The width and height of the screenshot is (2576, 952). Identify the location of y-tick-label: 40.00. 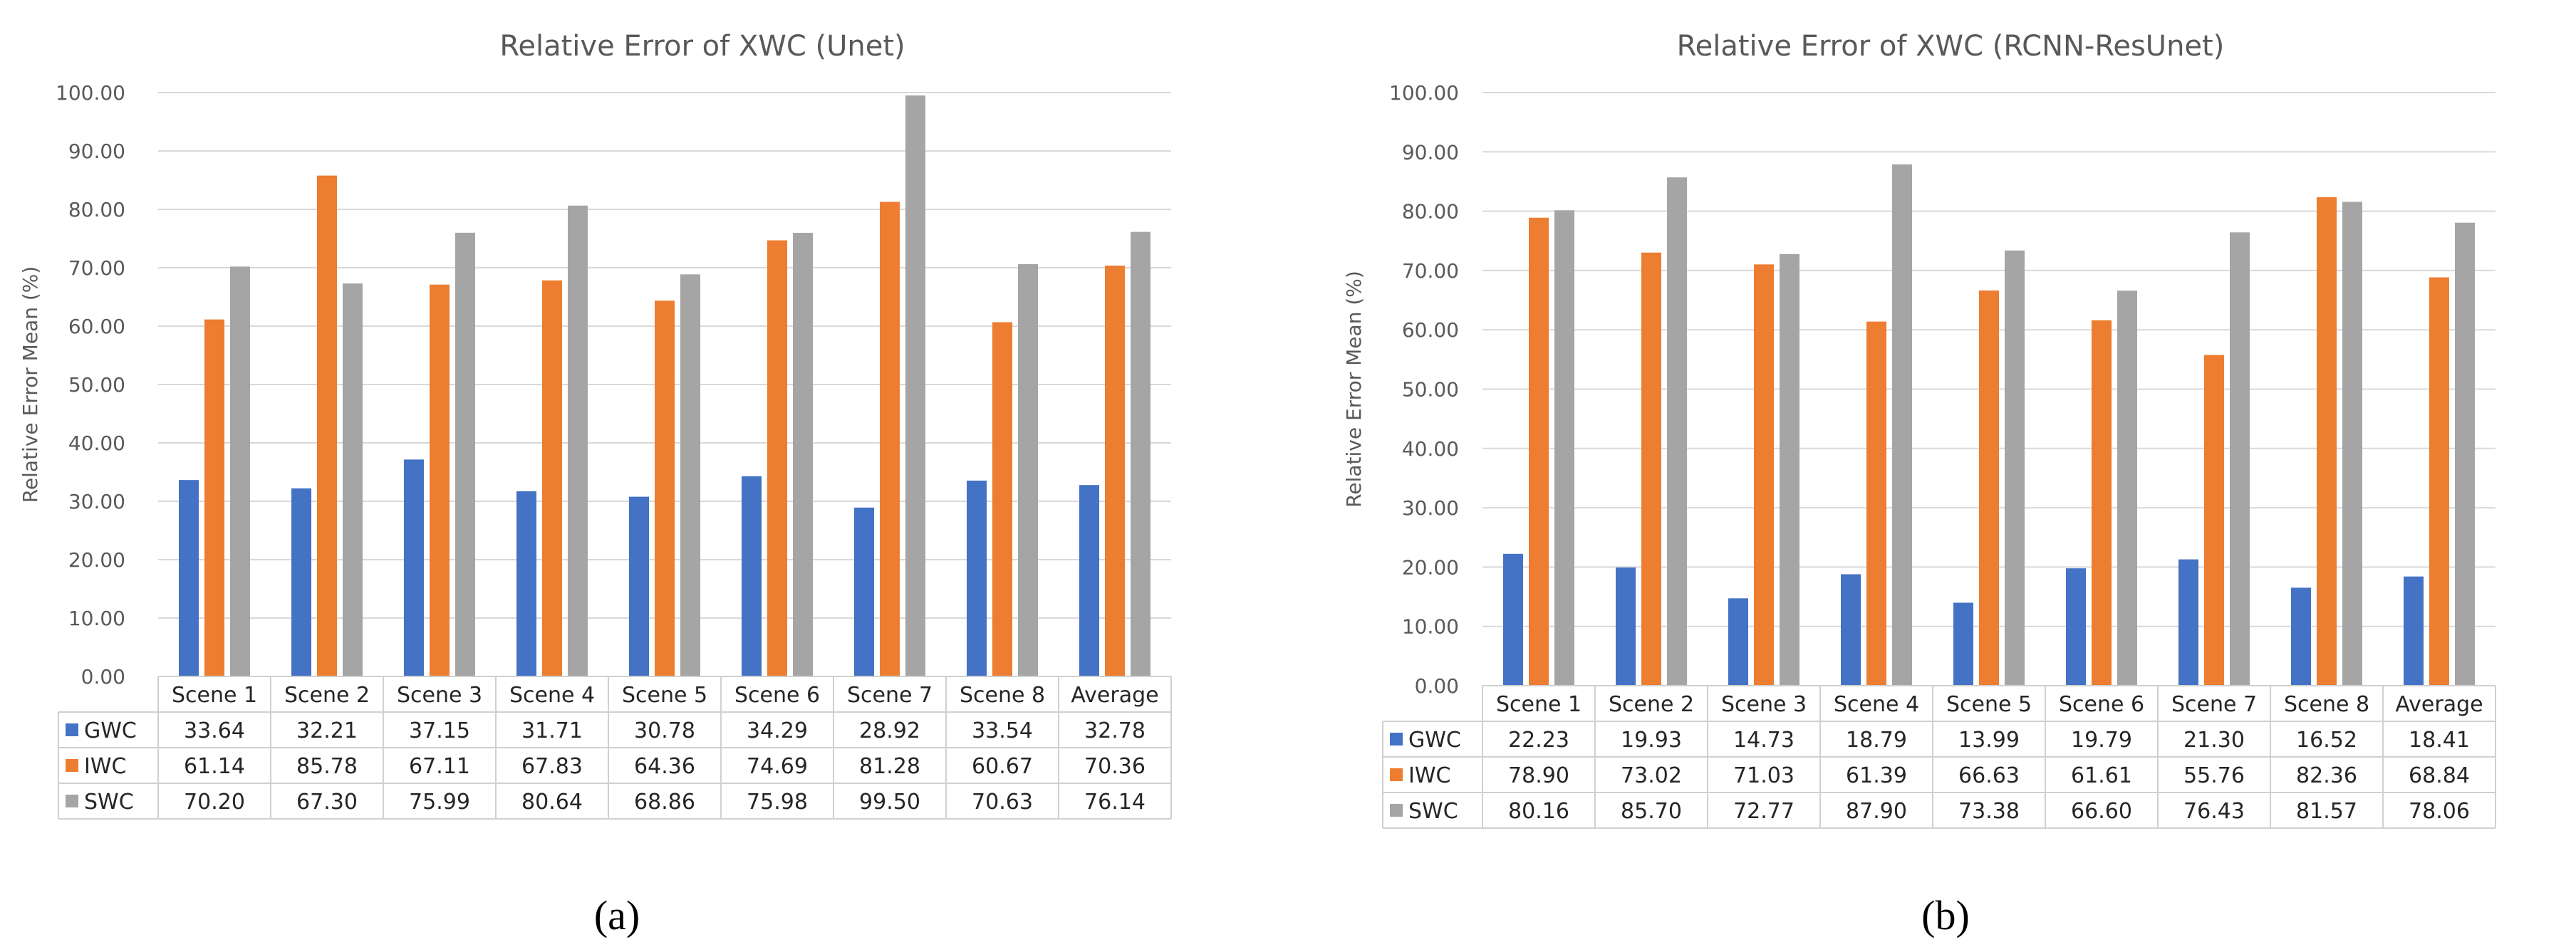
(1430, 449).